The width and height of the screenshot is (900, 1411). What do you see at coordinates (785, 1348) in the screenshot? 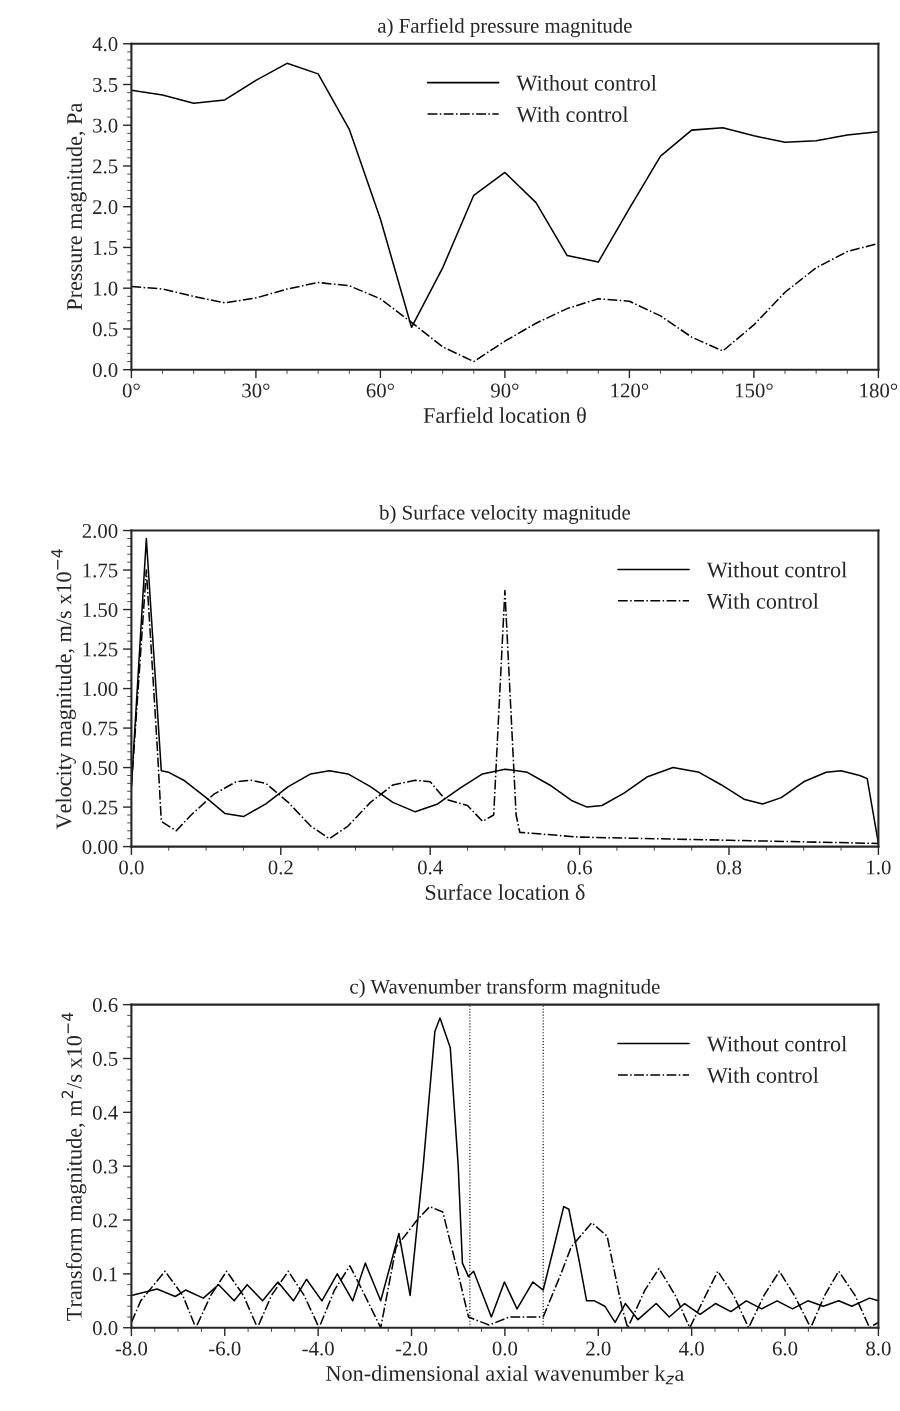
I see `x-tick-label: 6.0` at bounding box center [785, 1348].